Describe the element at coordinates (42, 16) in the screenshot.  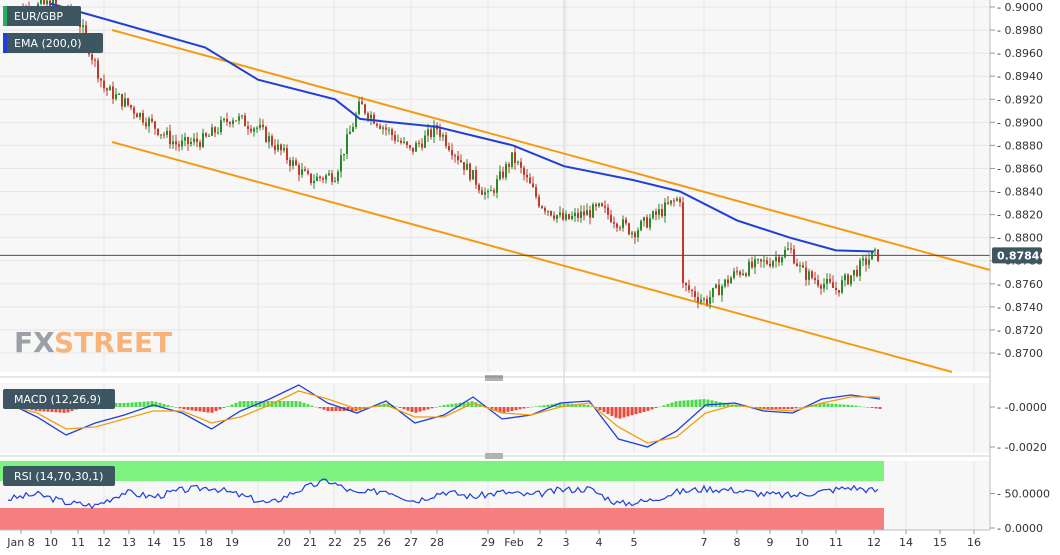
I see `instrument-label: EUR/GBP` at that location.